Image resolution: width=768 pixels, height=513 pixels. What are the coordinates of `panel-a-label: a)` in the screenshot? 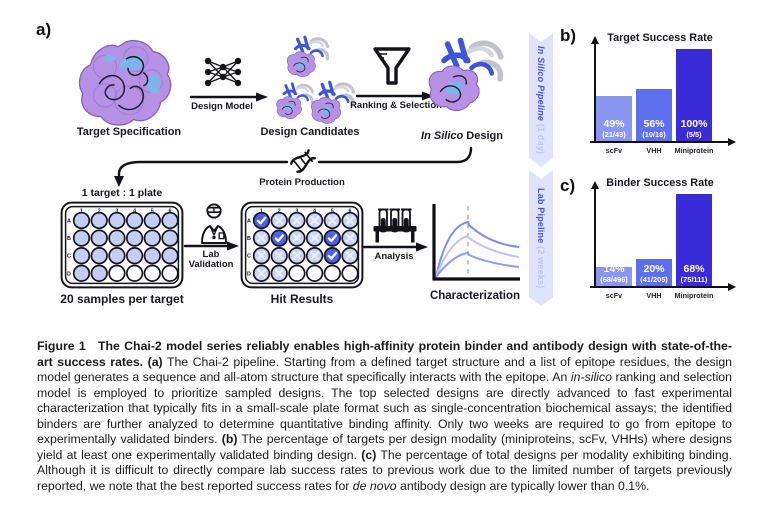 It's located at (44, 29).